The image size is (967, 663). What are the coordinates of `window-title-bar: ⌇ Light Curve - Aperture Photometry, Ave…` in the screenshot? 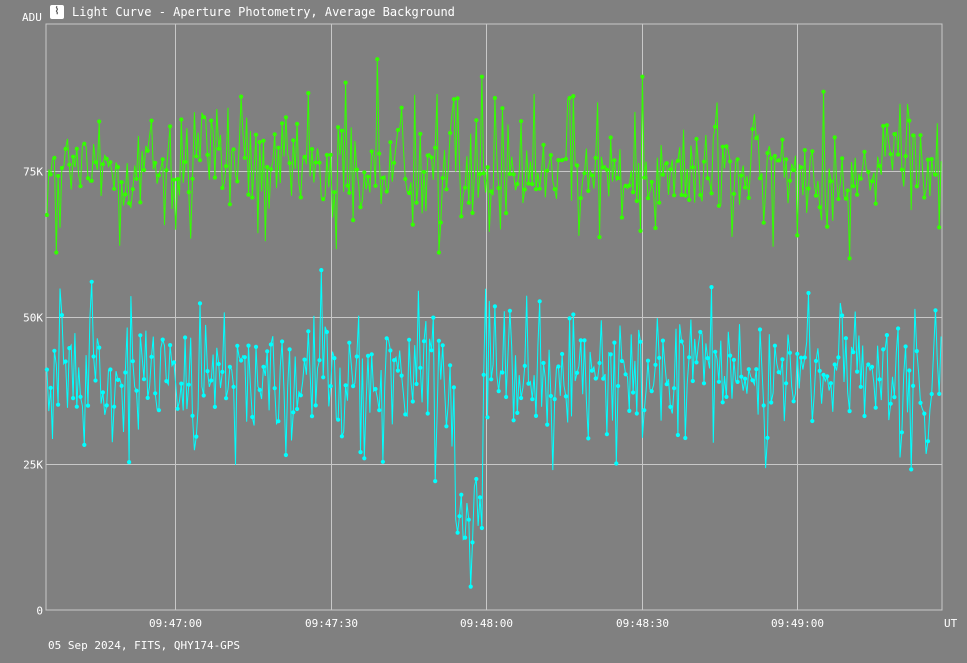 It's located at (252, 12).